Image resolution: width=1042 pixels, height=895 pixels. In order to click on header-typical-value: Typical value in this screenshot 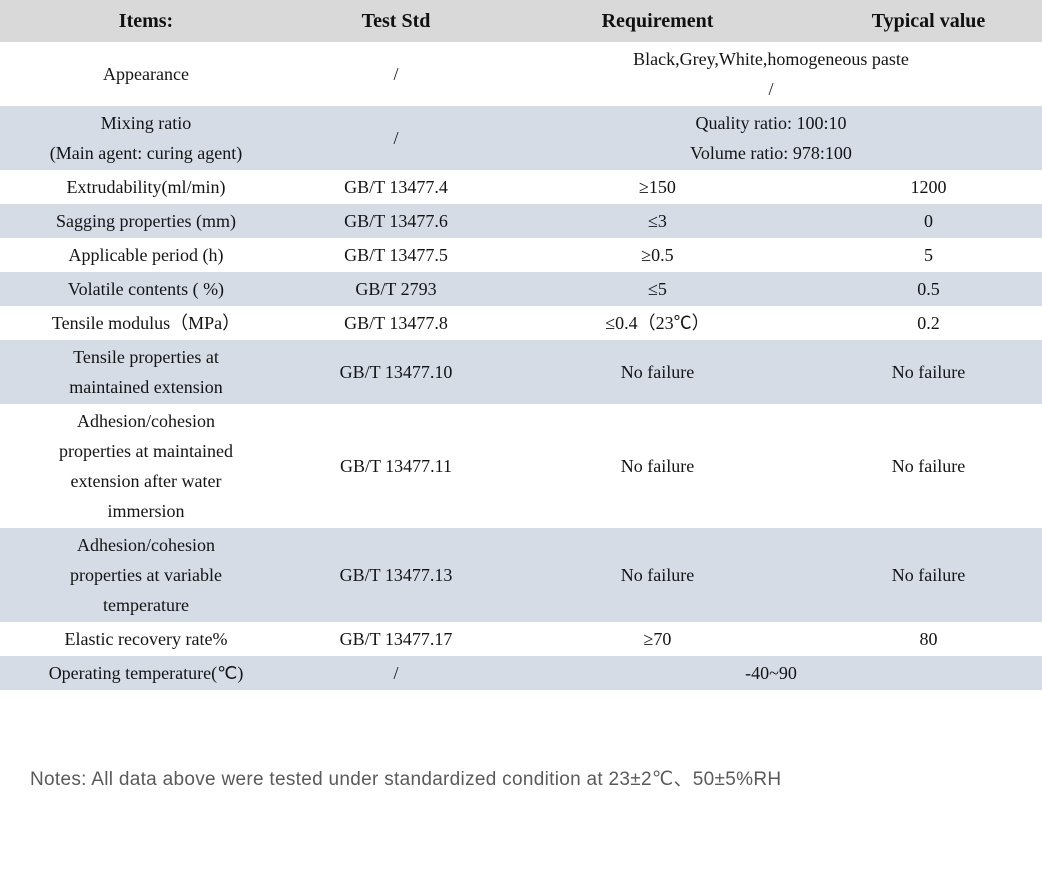, I will do `click(928, 21)`.